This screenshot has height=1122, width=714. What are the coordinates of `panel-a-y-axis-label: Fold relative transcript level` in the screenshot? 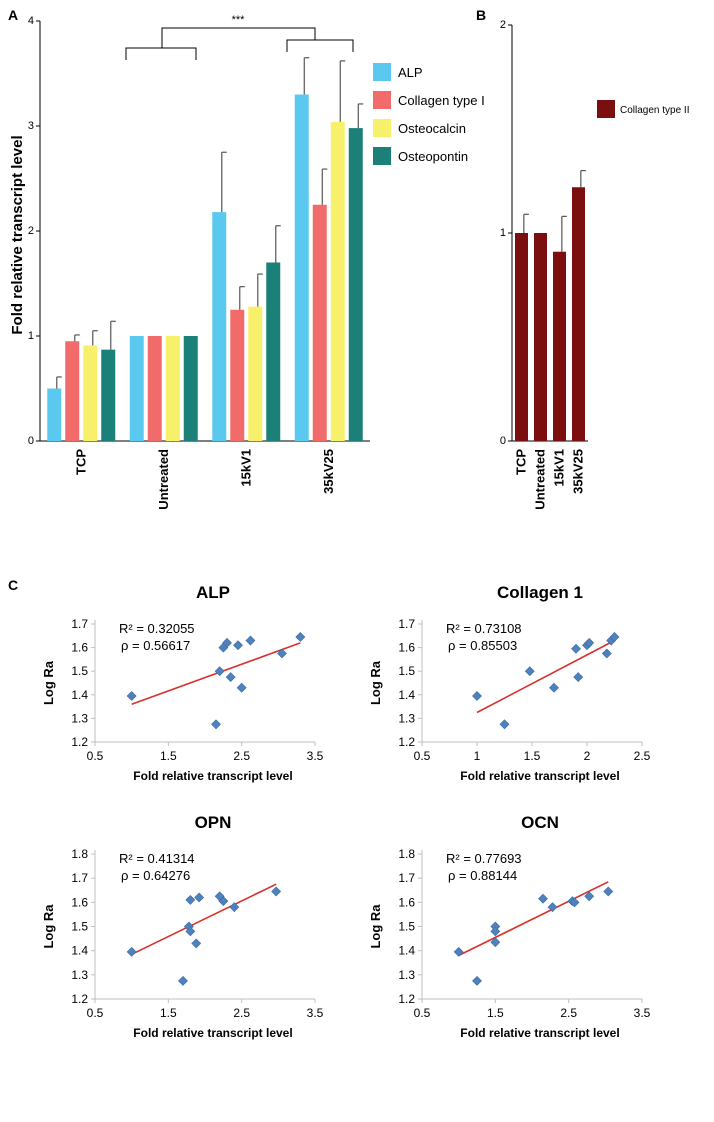 It's located at (17, 234).